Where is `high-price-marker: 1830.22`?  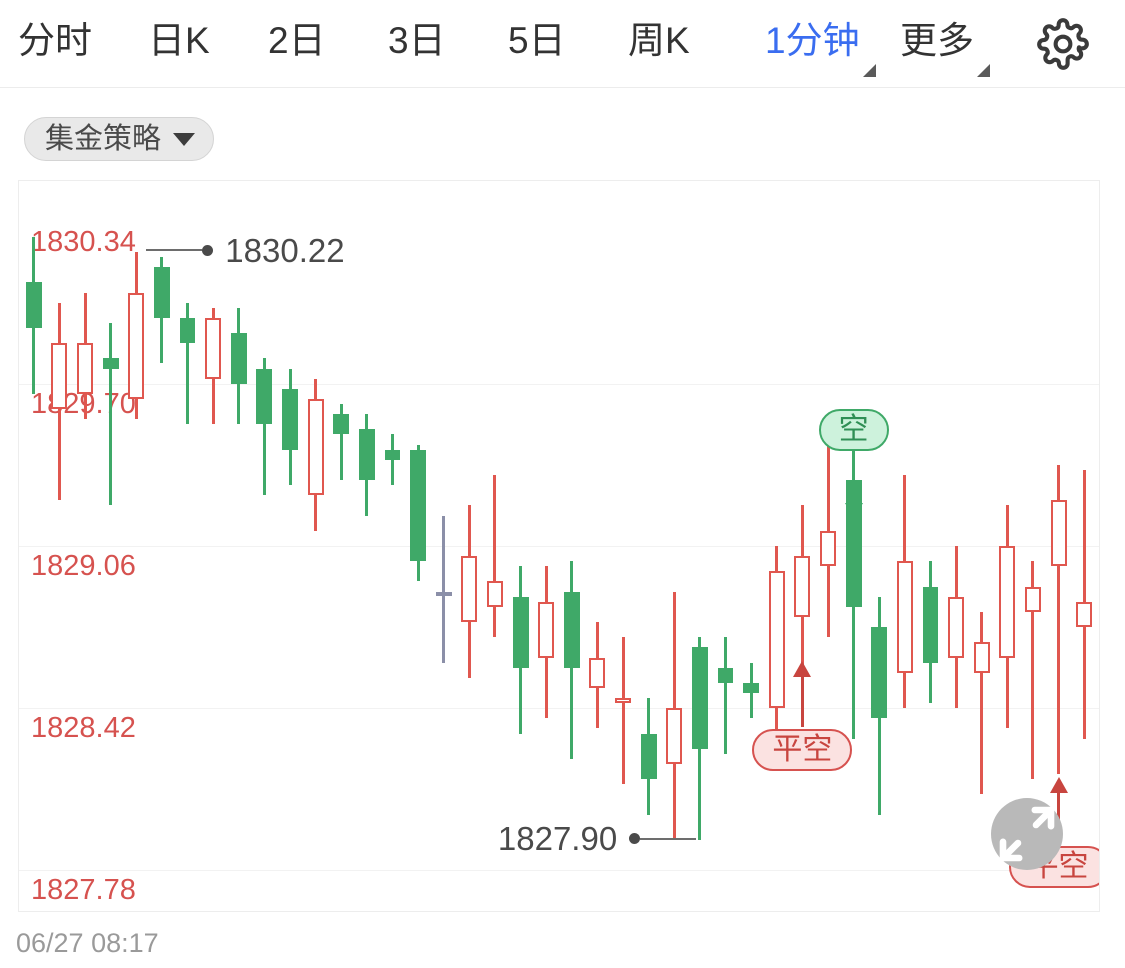 high-price-marker: 1830.22 is located at coordinates (245, 250).